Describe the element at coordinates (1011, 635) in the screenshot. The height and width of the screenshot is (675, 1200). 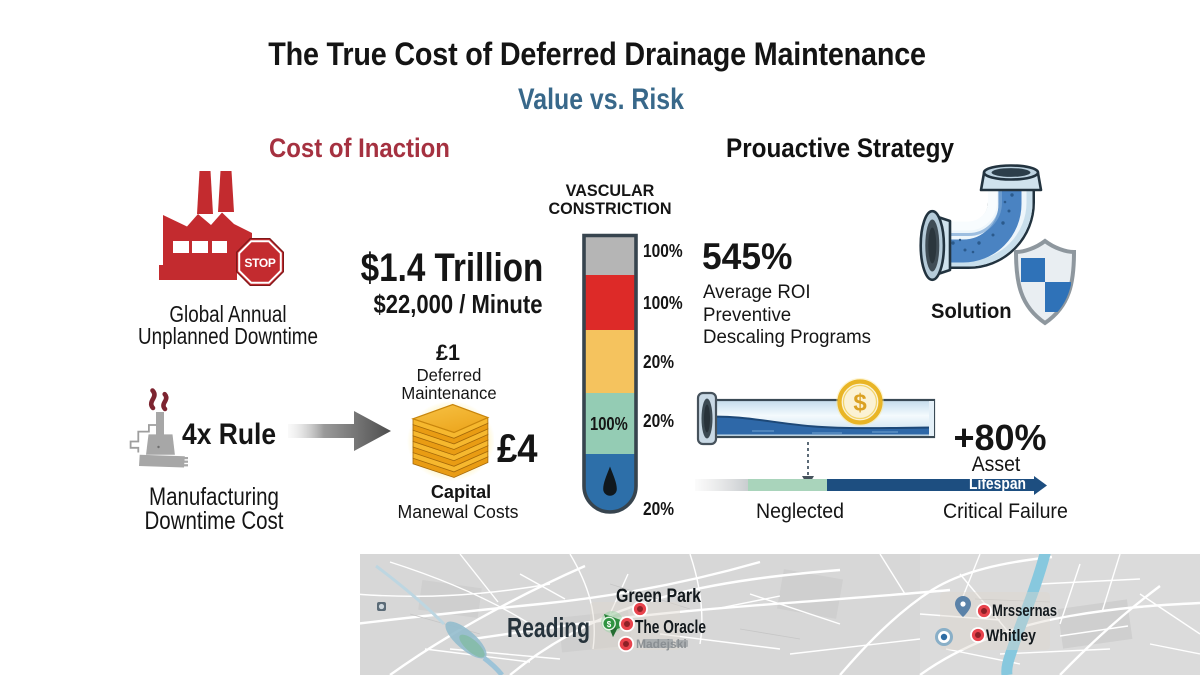
I see `svg-text: Whitley` at that location.